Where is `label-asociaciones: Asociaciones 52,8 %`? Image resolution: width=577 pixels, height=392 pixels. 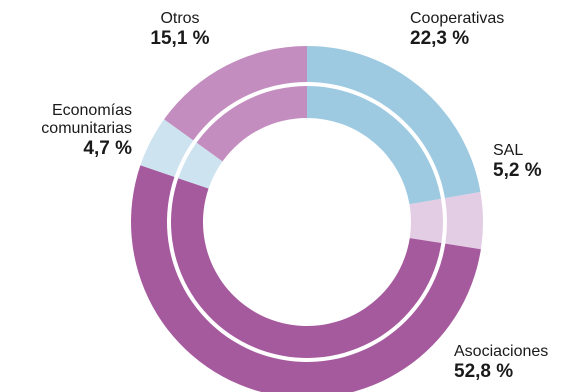 label-asociaciones: Asociaciones 52,8 % is located at coordinates (501, 362).